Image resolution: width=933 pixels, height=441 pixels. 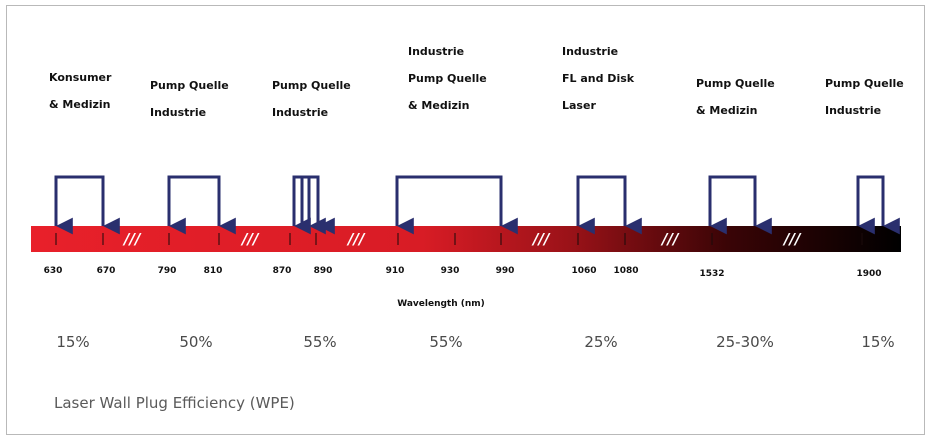 I want to click on label-pump-quelle-2: Pump Quelle Industrie, so click(x=311, y=99).